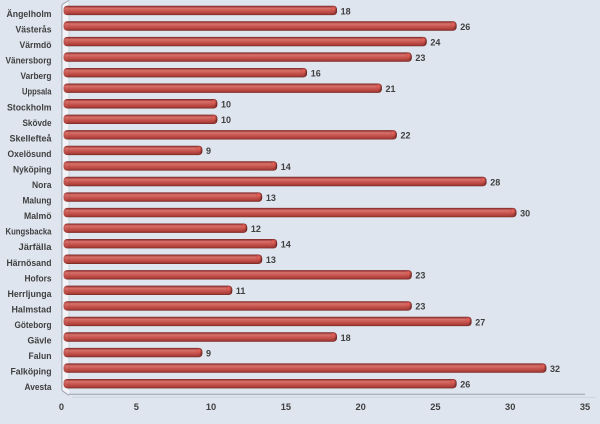 Image resolution: width=600 pixels, height=424 pixels. What do you see at coordinates (37, 123) in the screenshot?
I see `svg-text: Skövde` at bounding box center [37, 123].